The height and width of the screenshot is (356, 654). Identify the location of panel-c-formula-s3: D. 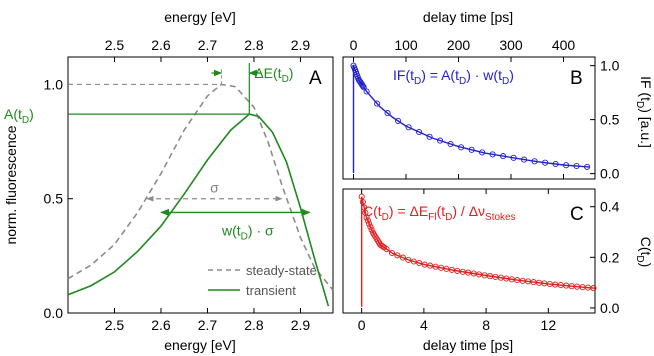
(448, 217).